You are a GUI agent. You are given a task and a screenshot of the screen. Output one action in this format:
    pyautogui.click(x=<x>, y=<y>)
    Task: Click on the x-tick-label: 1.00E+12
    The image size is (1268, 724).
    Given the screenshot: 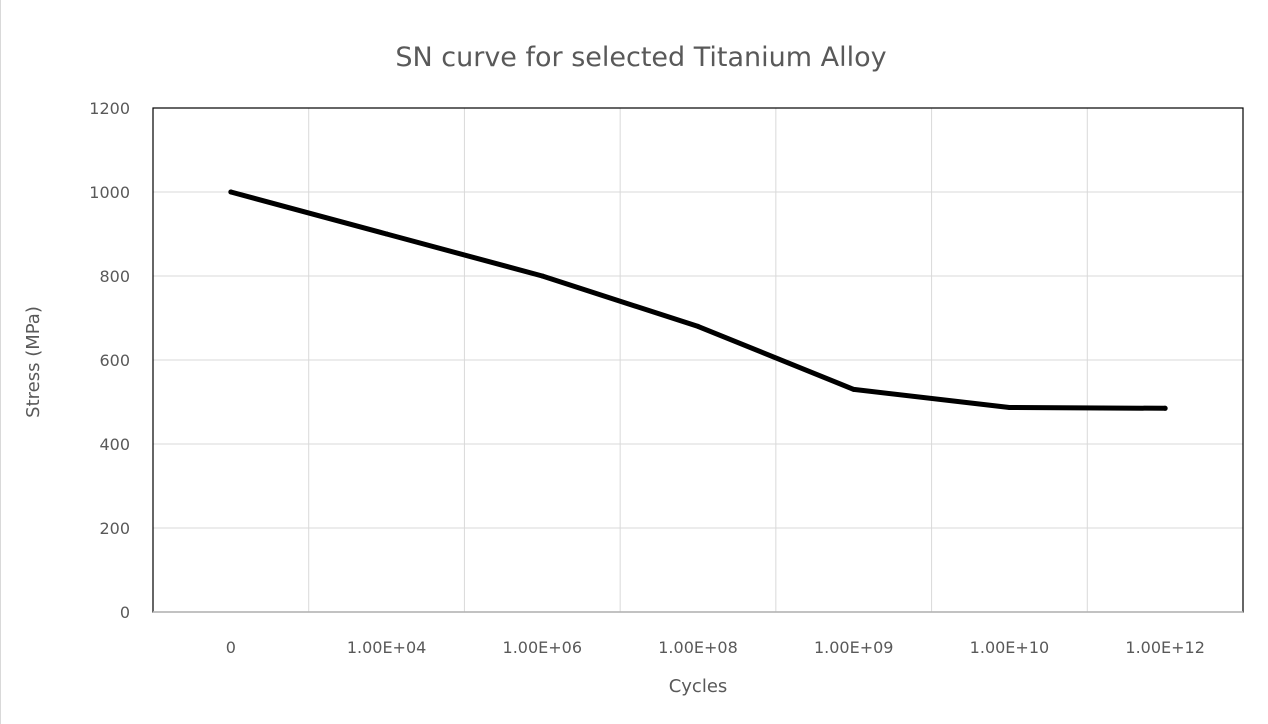 What is the action you would take?
    pyautogui.click(x=1165, y=647)
    